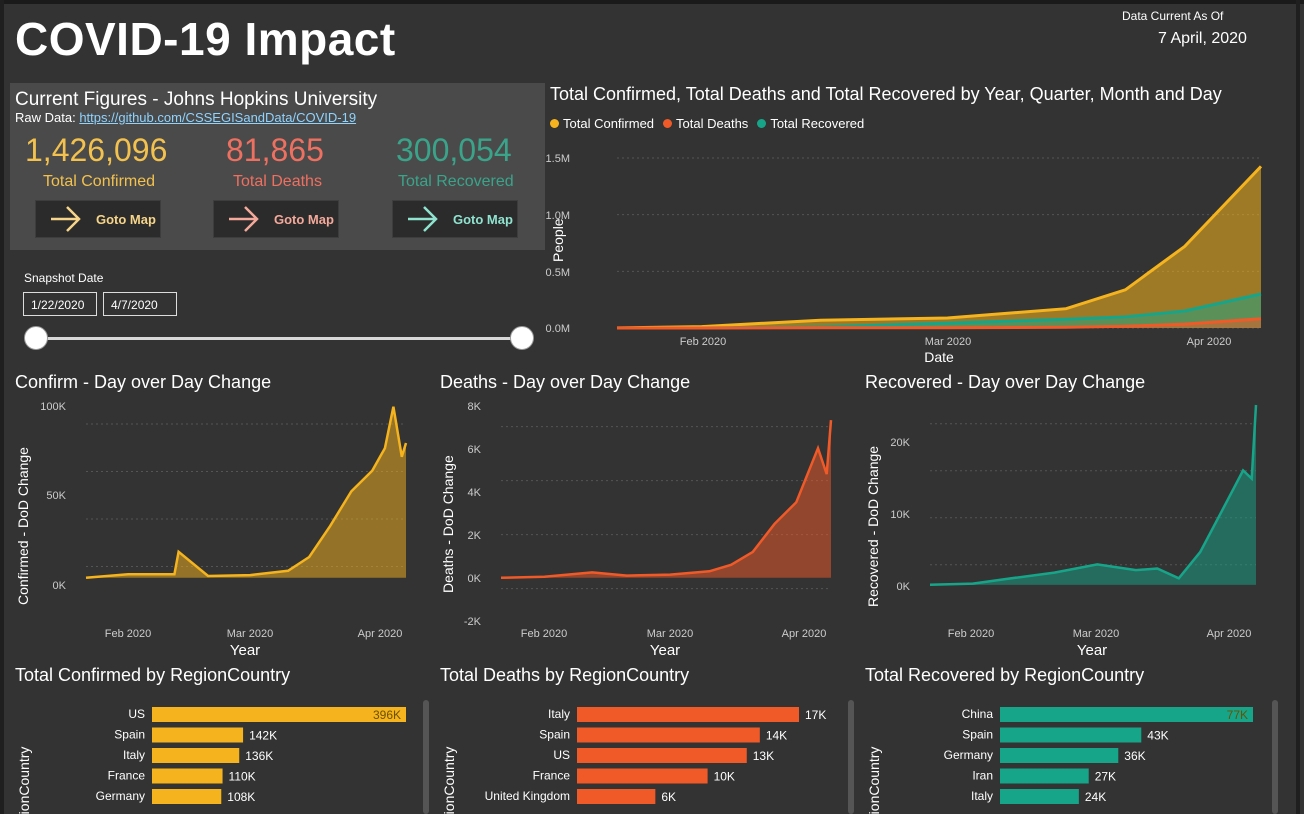  Describe the element at coordinates (1173, 16) in the screenshot. I see `as-of-label: Data Current As Of` at that location.